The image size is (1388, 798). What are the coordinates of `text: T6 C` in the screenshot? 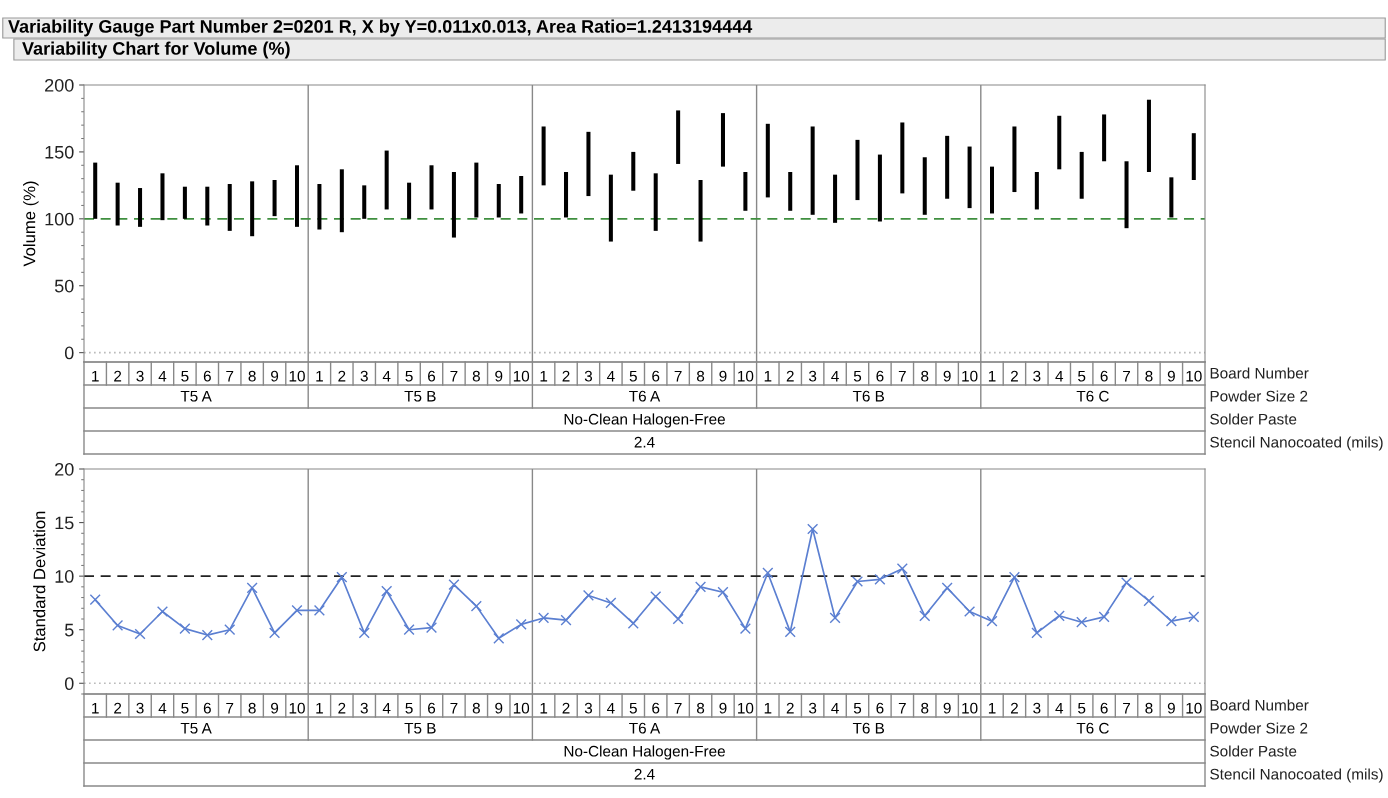 It's located at (1092, 396).